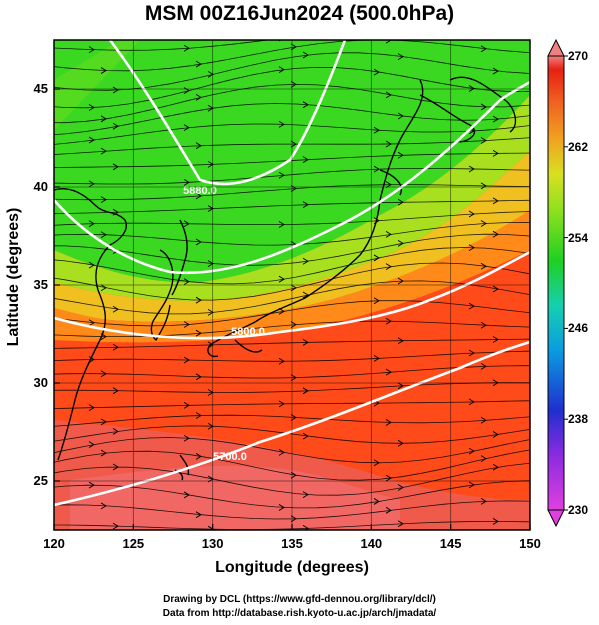 This screenshot has height=625, width=599. What do you see at coordinates (578, 237) in the screenshot?
I see `colorbar-tick-label: 254` at bounding box center [578, 237].